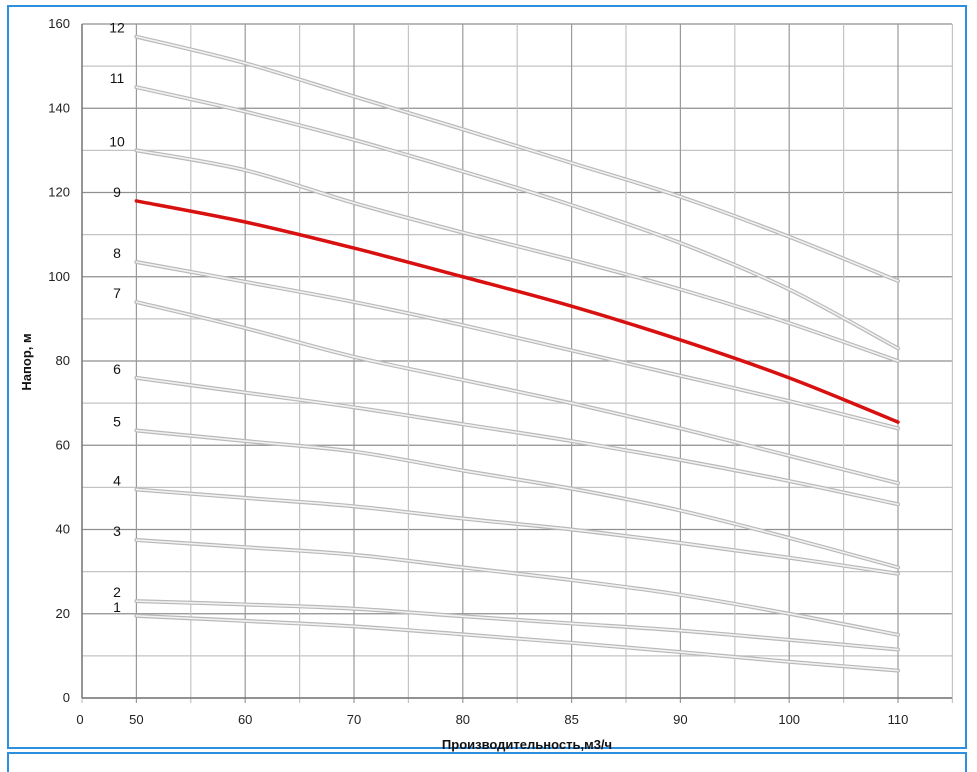 The height and width of the screenshot is (772, 977). Describe the element at coordinates (117, 607) in the screenshot. I see `series-label: 1` at that location.